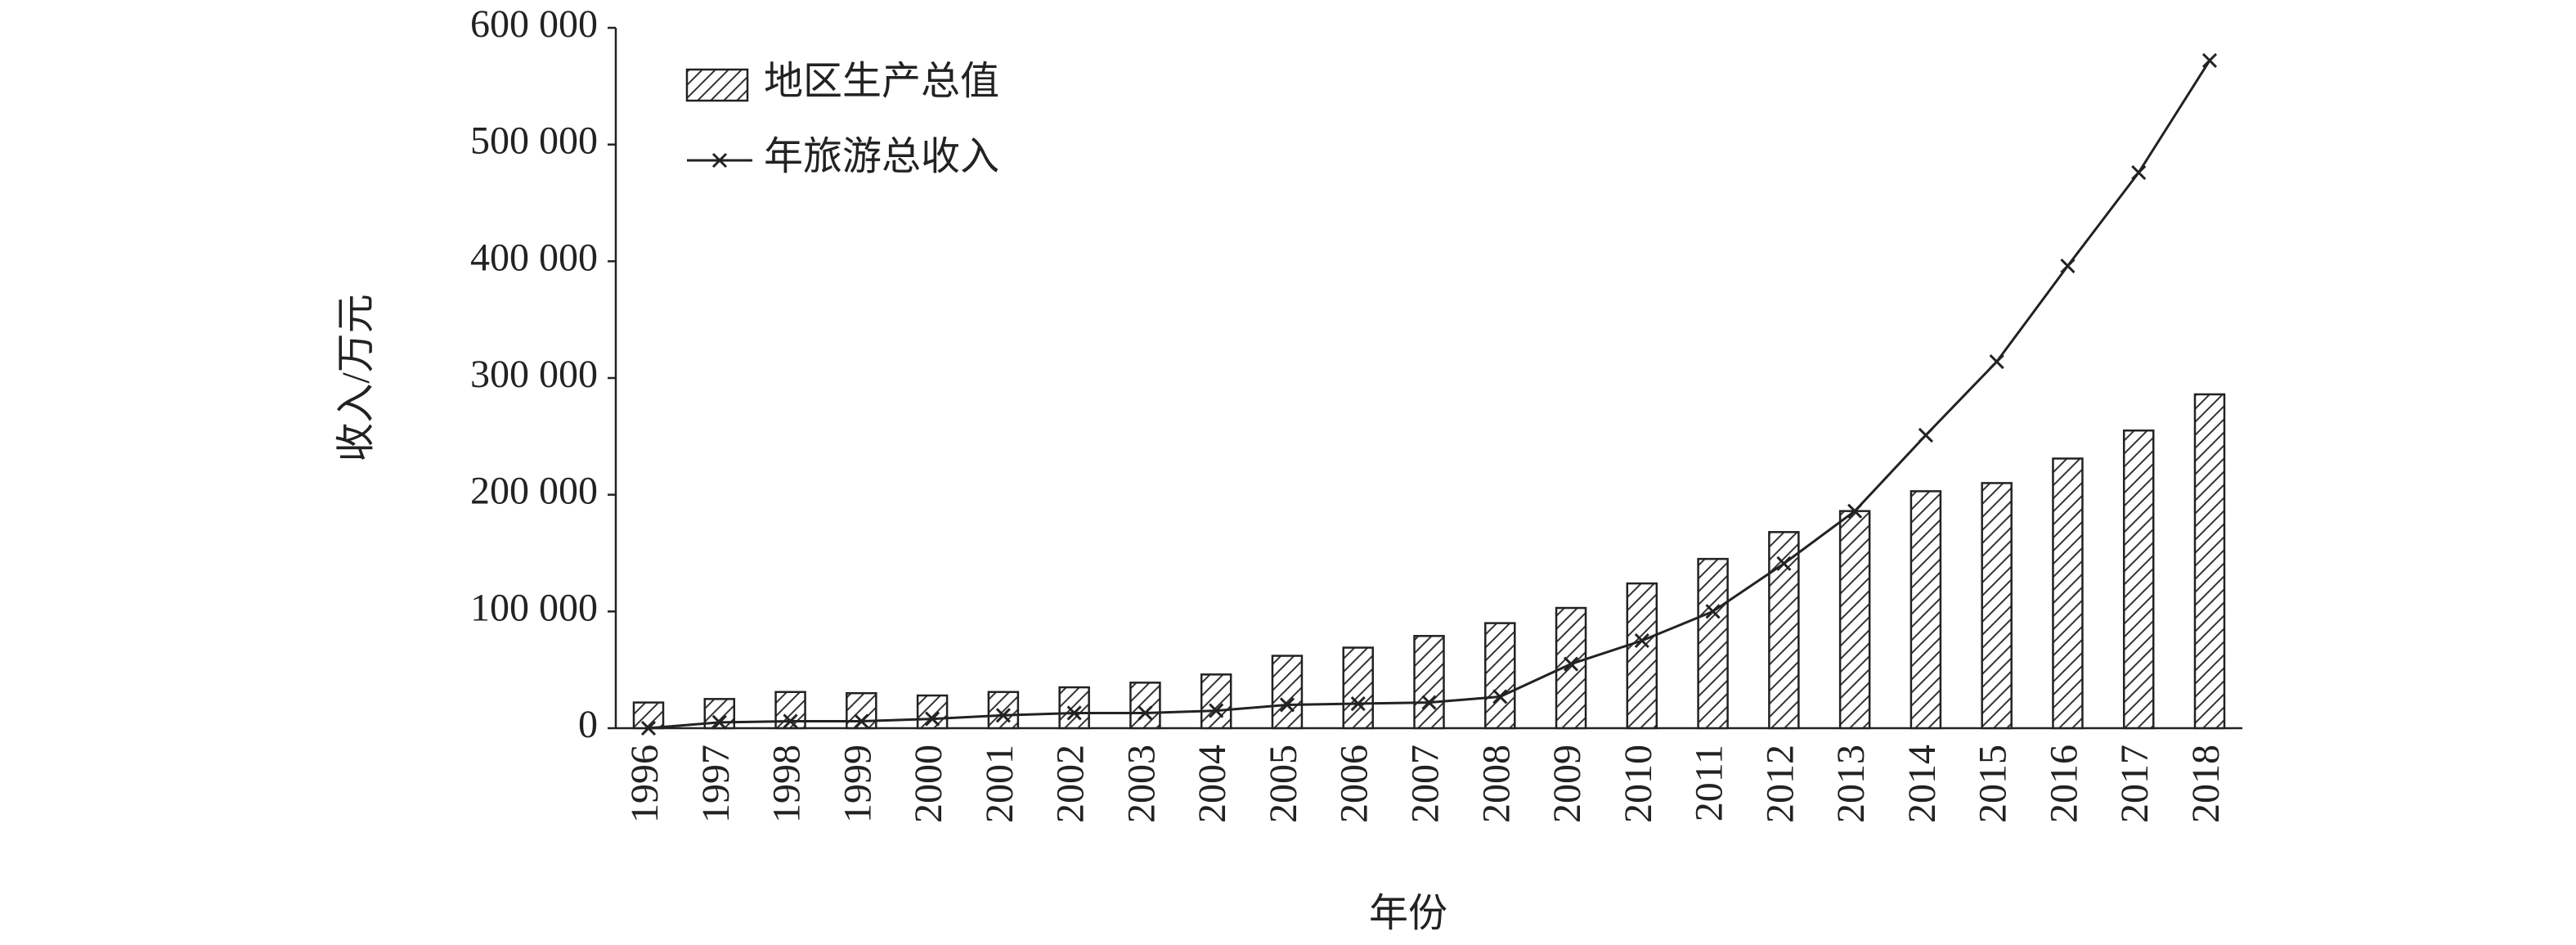 This screenshot has width=2576, height=945. Describe the element at coordinates (787, 784) in the screenshot. I see `x-tick-label: 1998` at that location.